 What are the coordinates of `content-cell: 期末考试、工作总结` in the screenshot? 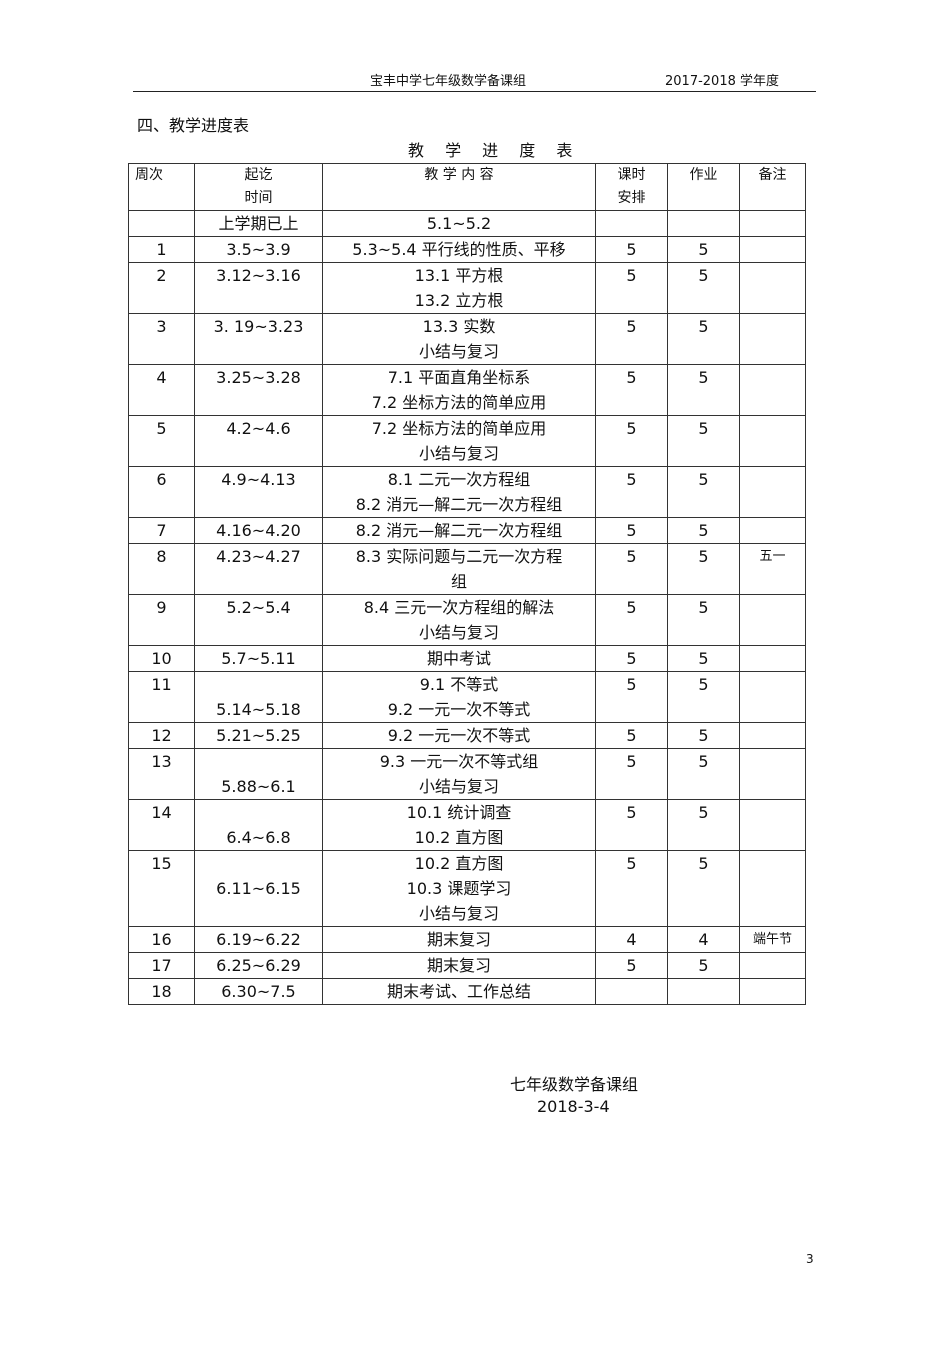 It's located at (459, 991).